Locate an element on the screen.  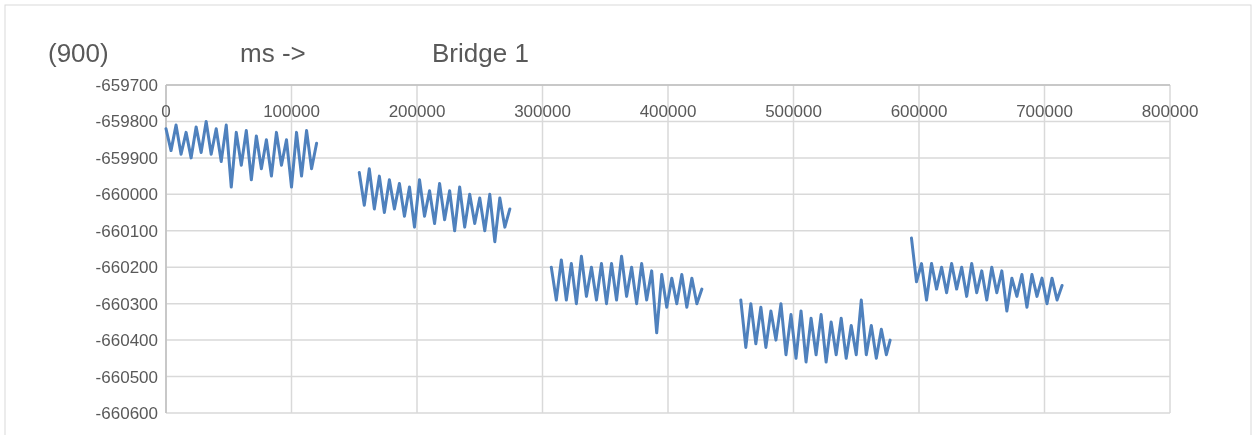
x-tick-label: 800000 is located at coordinates (1170, 111).